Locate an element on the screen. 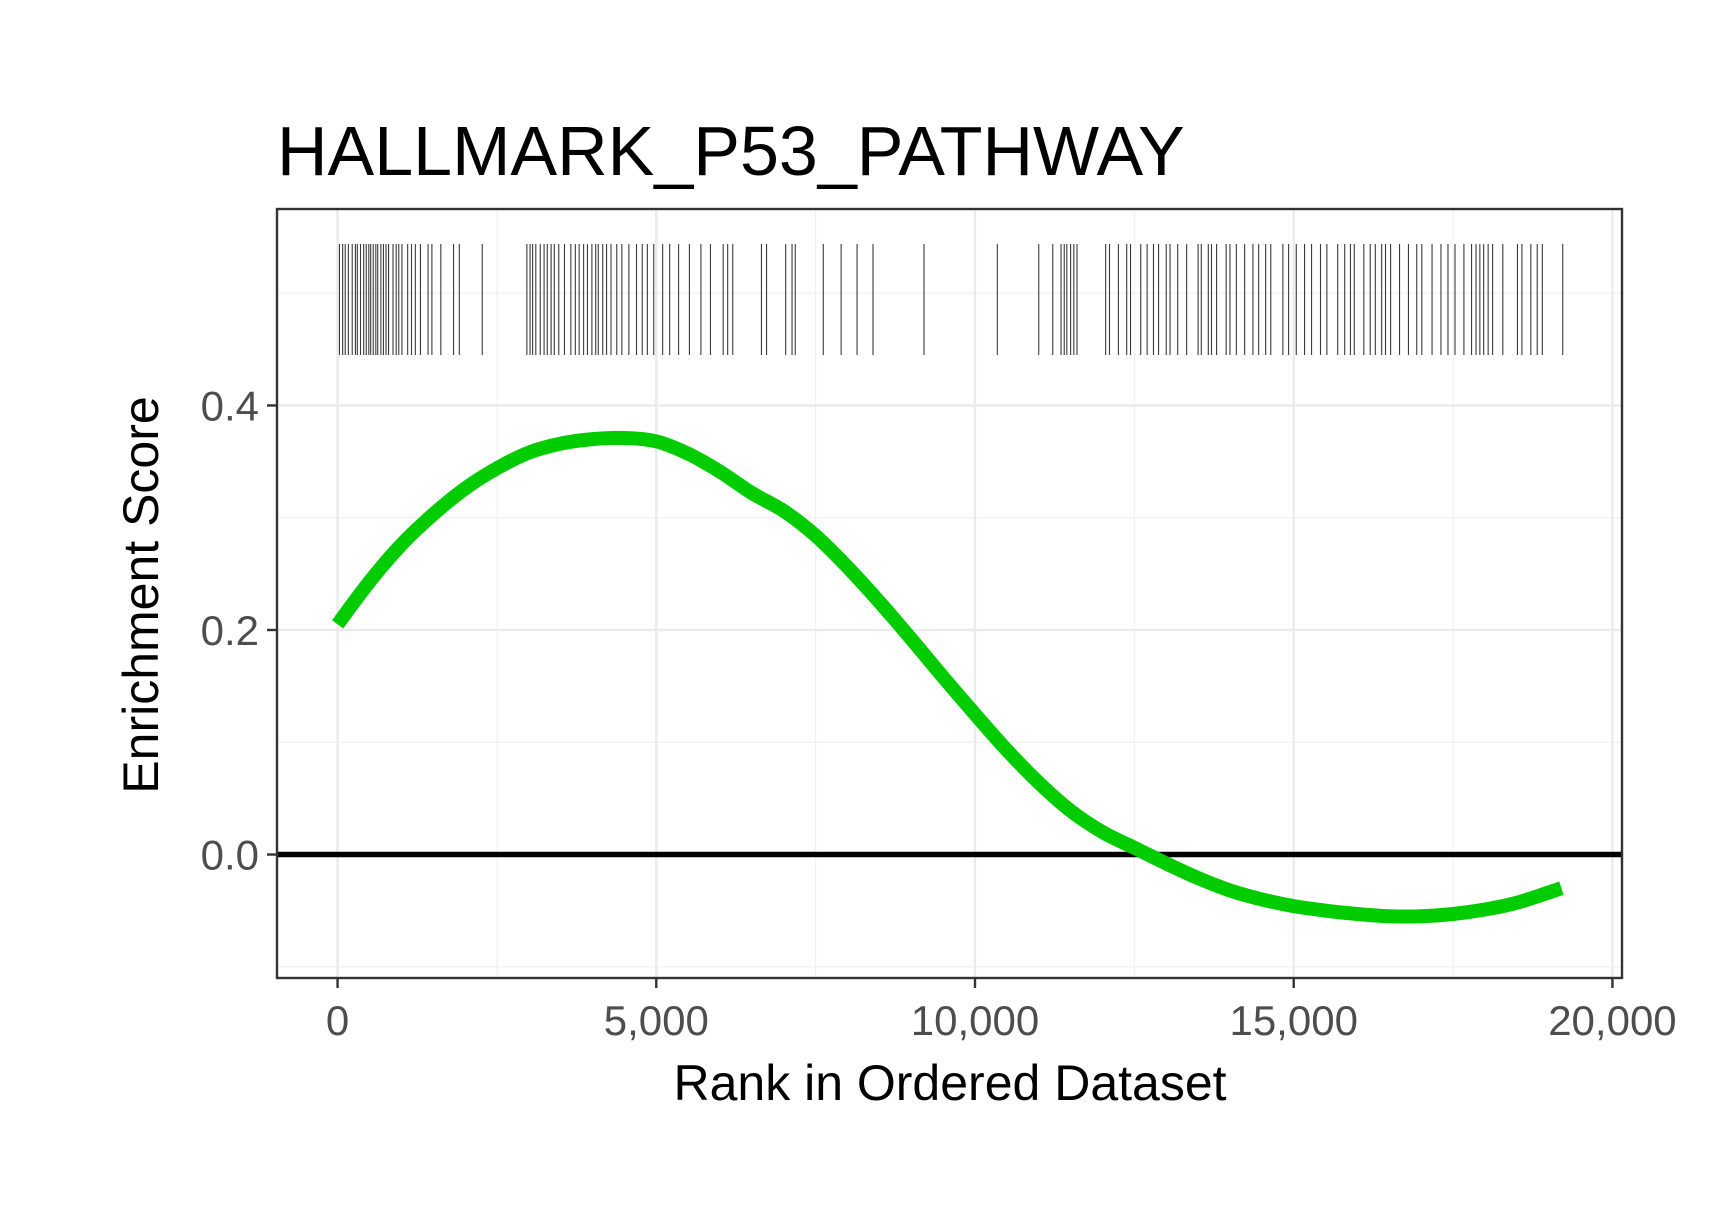 The image size is (1725, 1226). x-axis-title: Rank in Ordered Dataset is located at coordinates (949, 1083).